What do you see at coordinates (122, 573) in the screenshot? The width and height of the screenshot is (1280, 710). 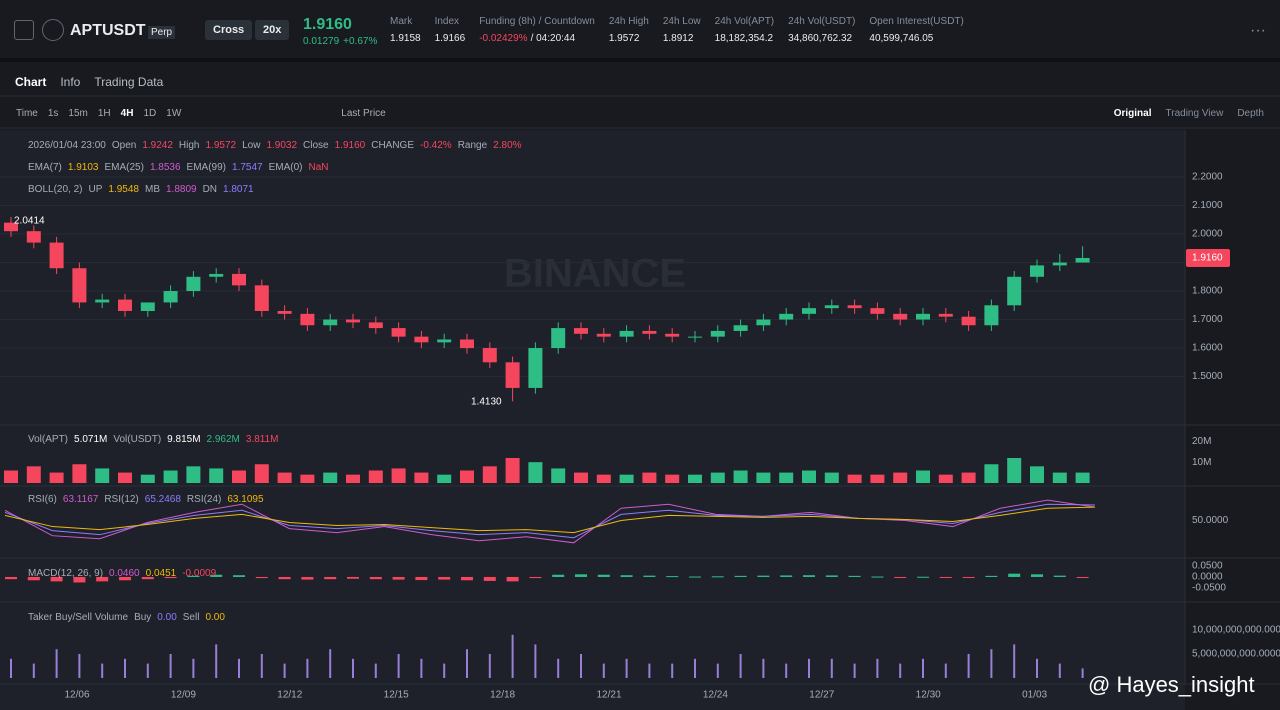 I see `legend-macd: MACD(12, 26, 9) 0.0460 0.0451 -0.0009` at bounding box center [122, 573].